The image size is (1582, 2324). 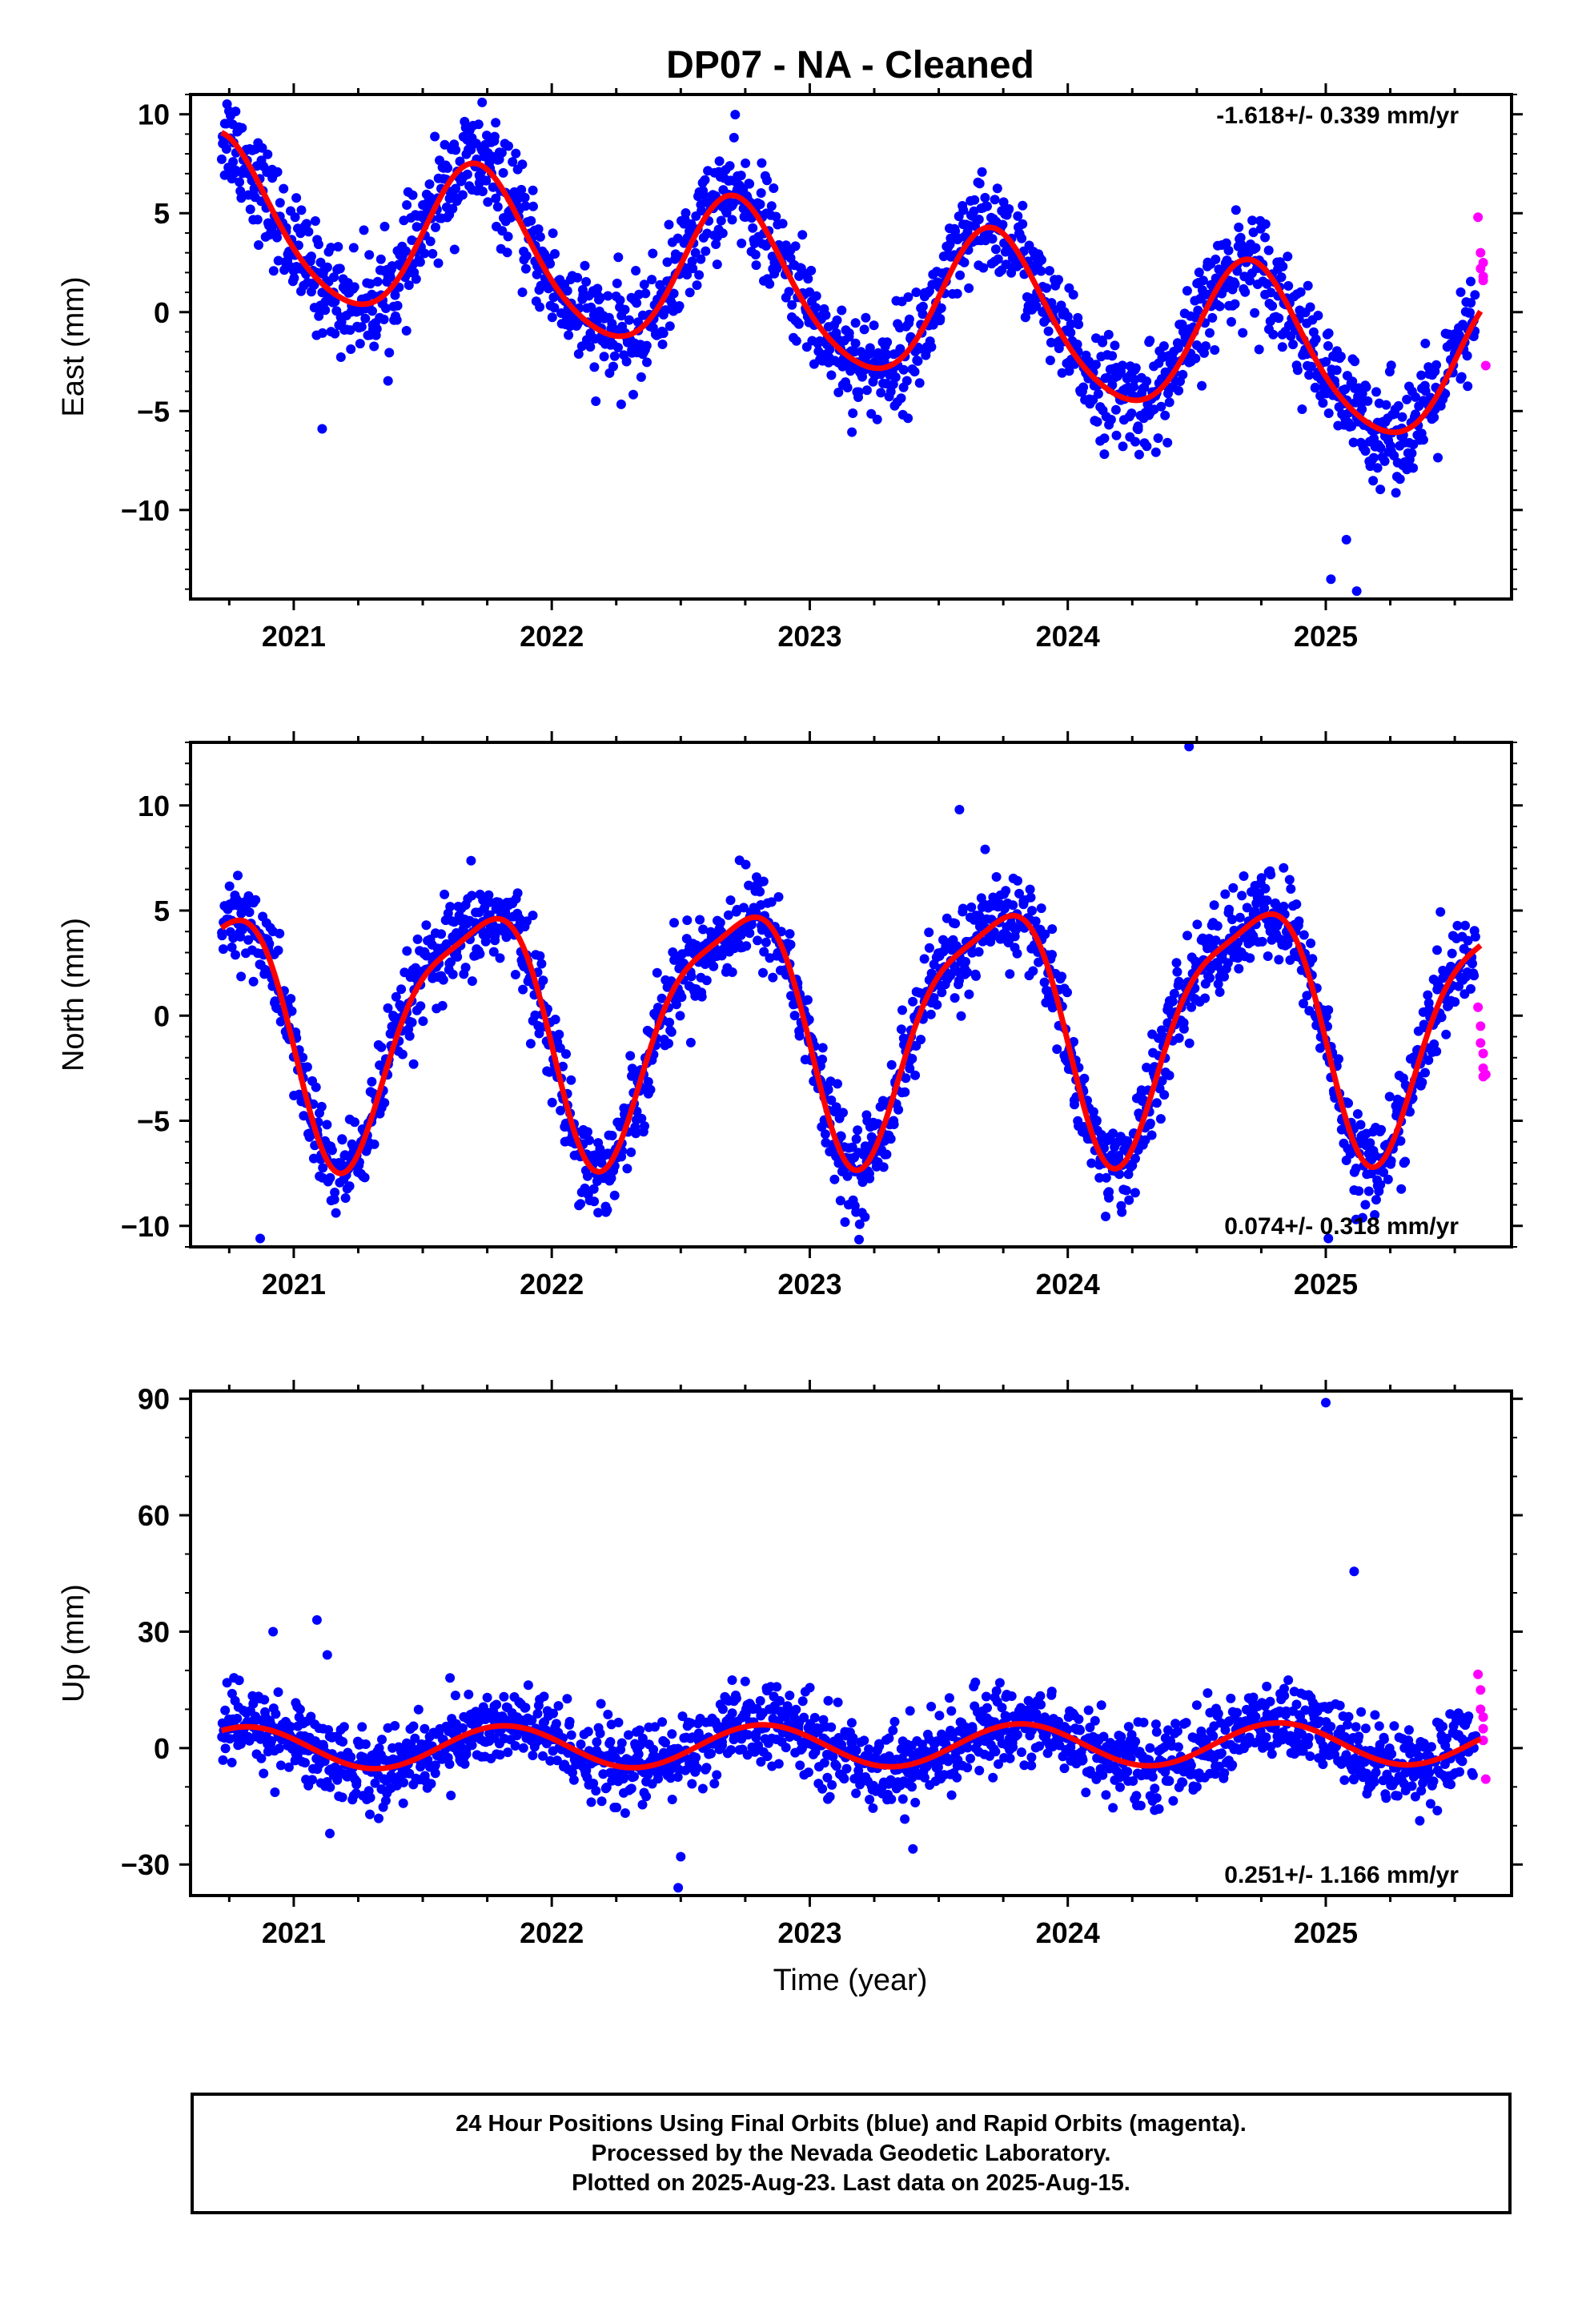 What do you see at coordinates (850, 65) in the screenshot?
I see `figure-title: DP07 - NA - Cleaned` at bounding box center [850, 65].